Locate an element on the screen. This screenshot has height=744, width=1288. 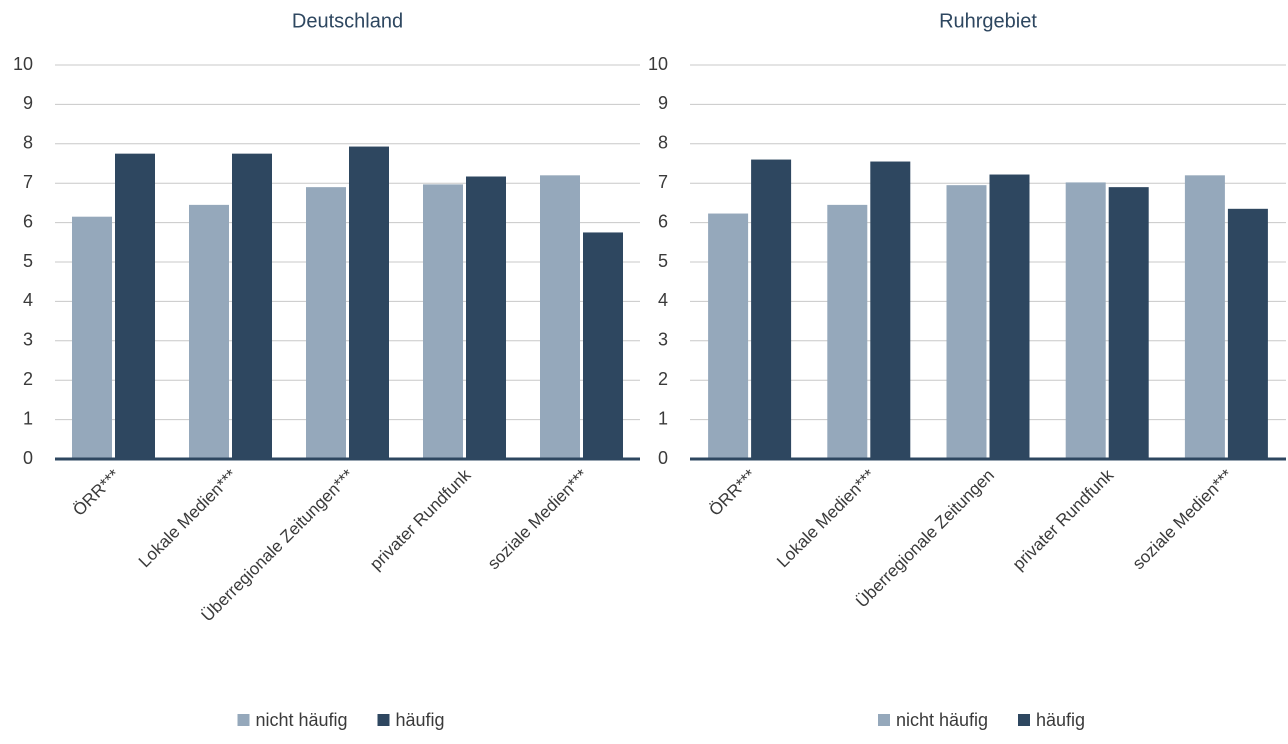
chart-title: Deutschland is located at coordinates (347, 21).